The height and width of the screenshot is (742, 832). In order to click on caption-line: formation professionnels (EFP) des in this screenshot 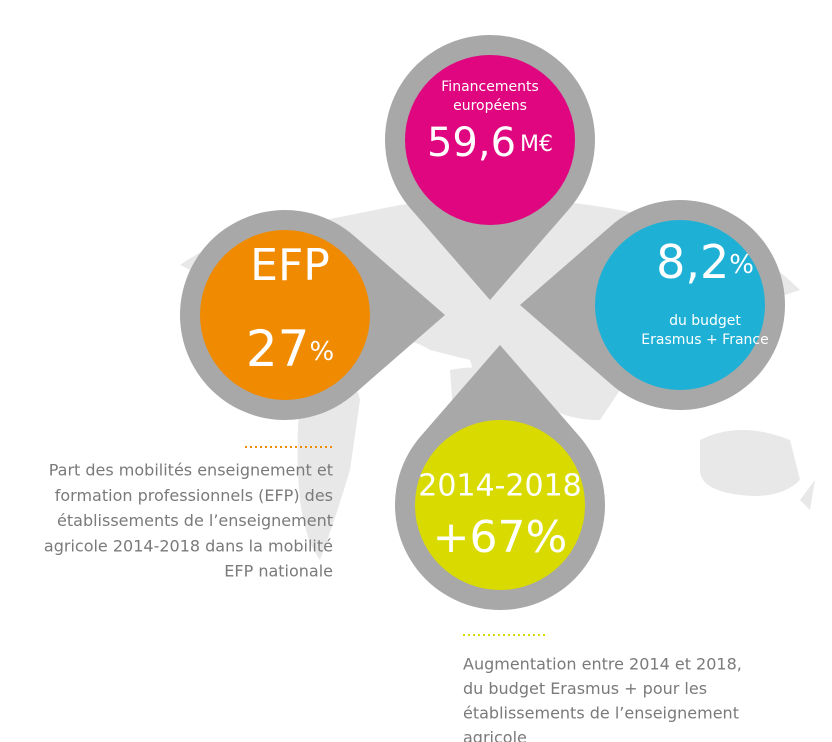, I will do `click(194, 495)`.